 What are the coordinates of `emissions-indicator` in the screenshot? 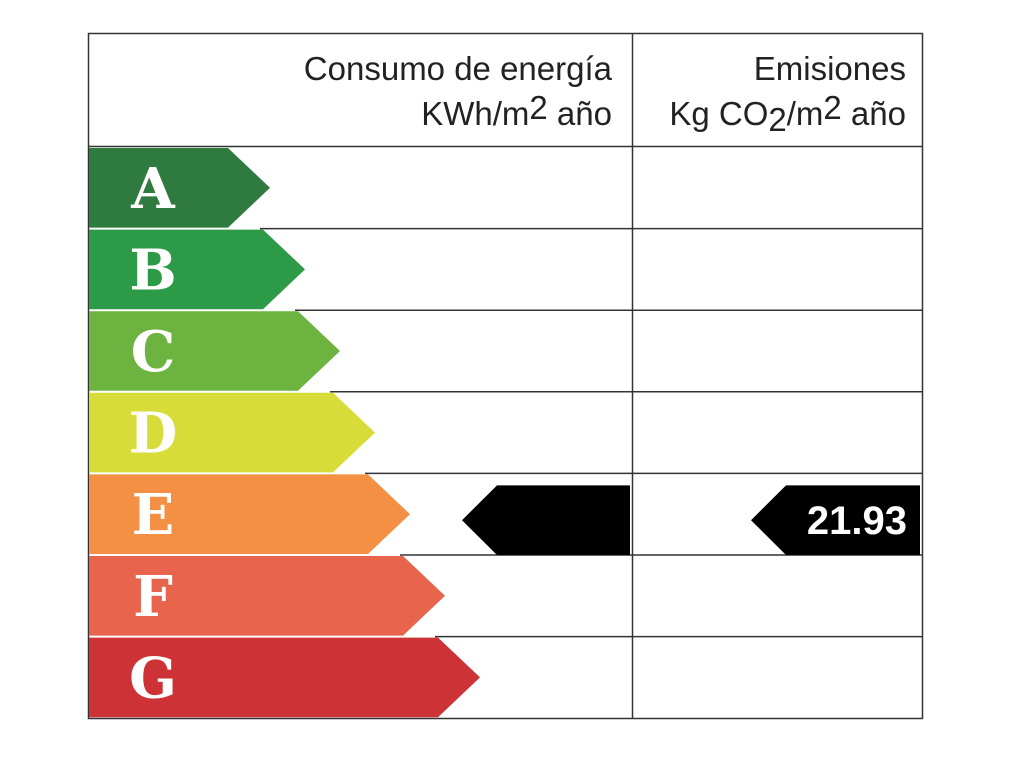 It's located at (835, 520).